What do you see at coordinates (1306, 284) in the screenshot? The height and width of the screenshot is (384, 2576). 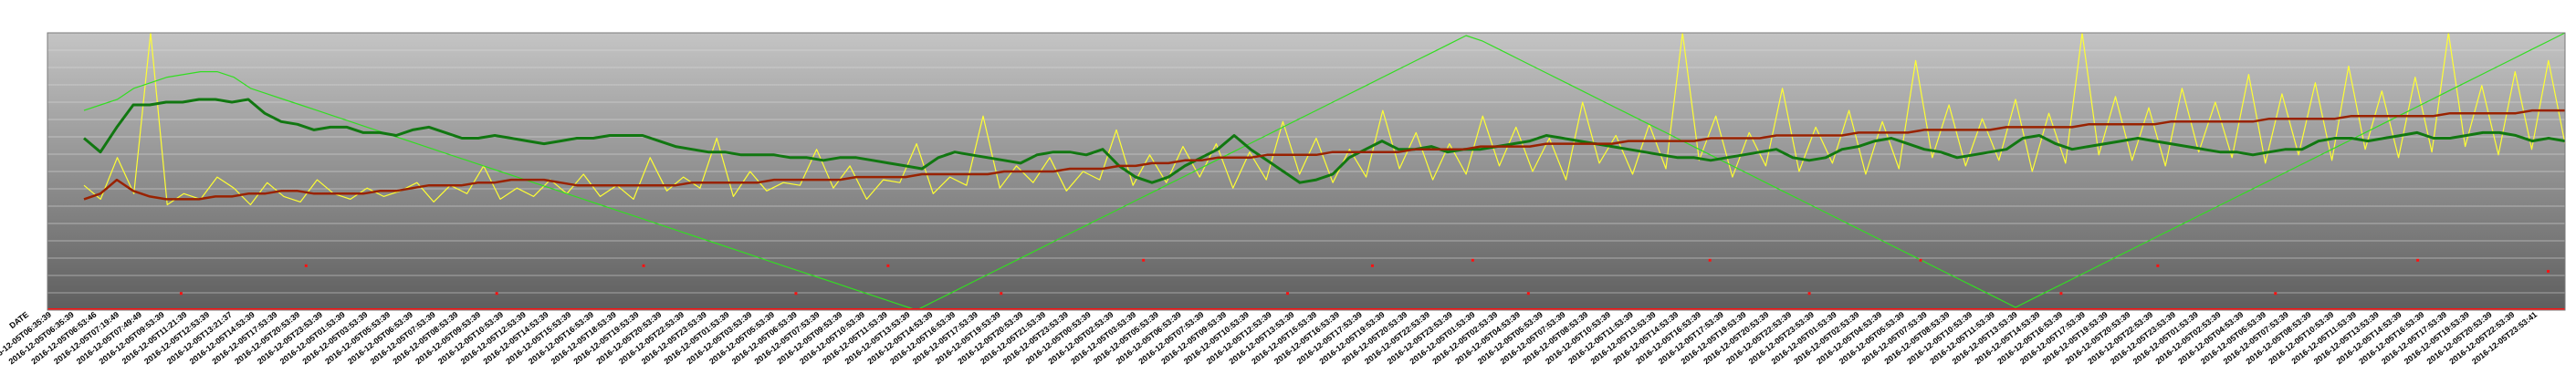 I see `red-markers` at bounding box center [1306, 284].